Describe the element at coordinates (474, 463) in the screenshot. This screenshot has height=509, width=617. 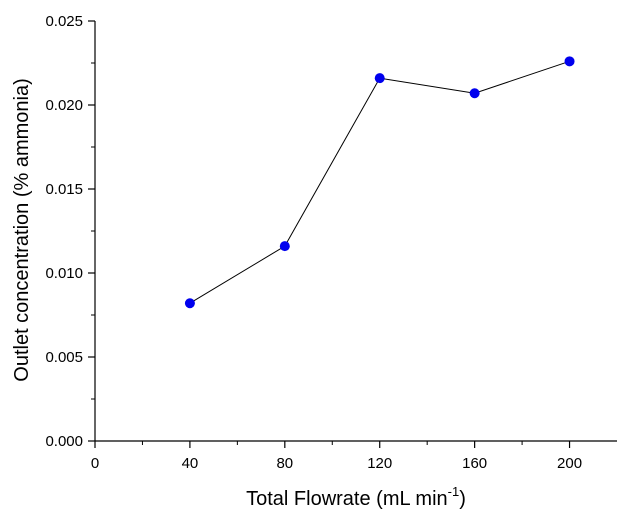
I see `x-tick-label-160: 160` at that location.